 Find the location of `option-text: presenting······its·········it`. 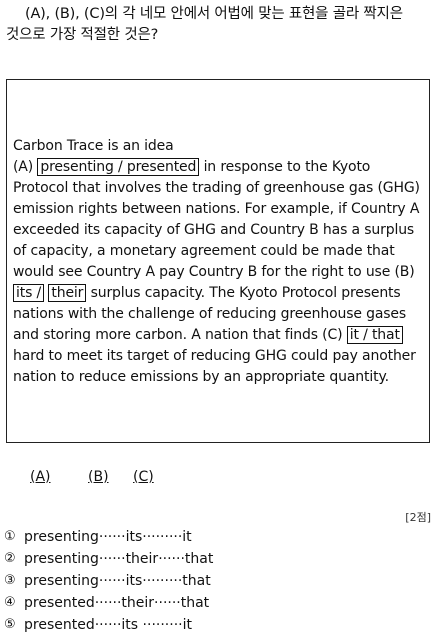

option-text: presenting······its·········it is located at coordinates (108, 537).